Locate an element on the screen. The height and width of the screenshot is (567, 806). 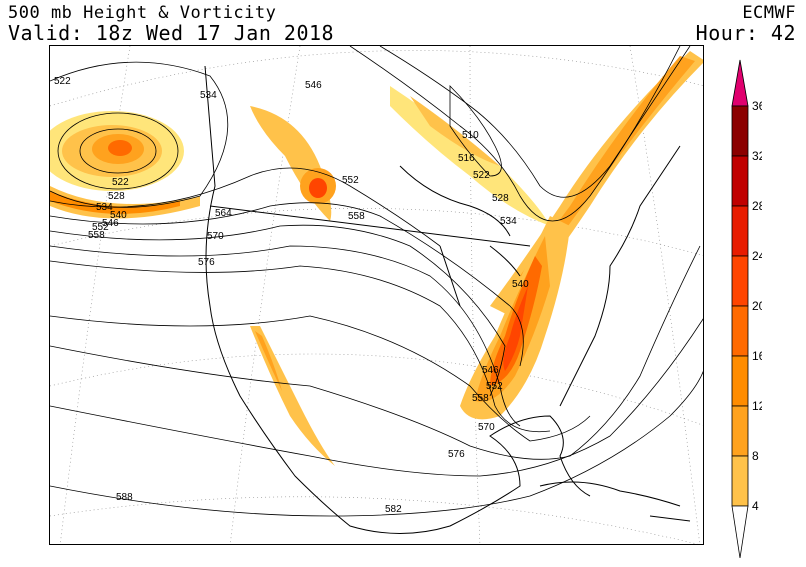
legend-label-36: 36 is located at coordinates (757, 106).